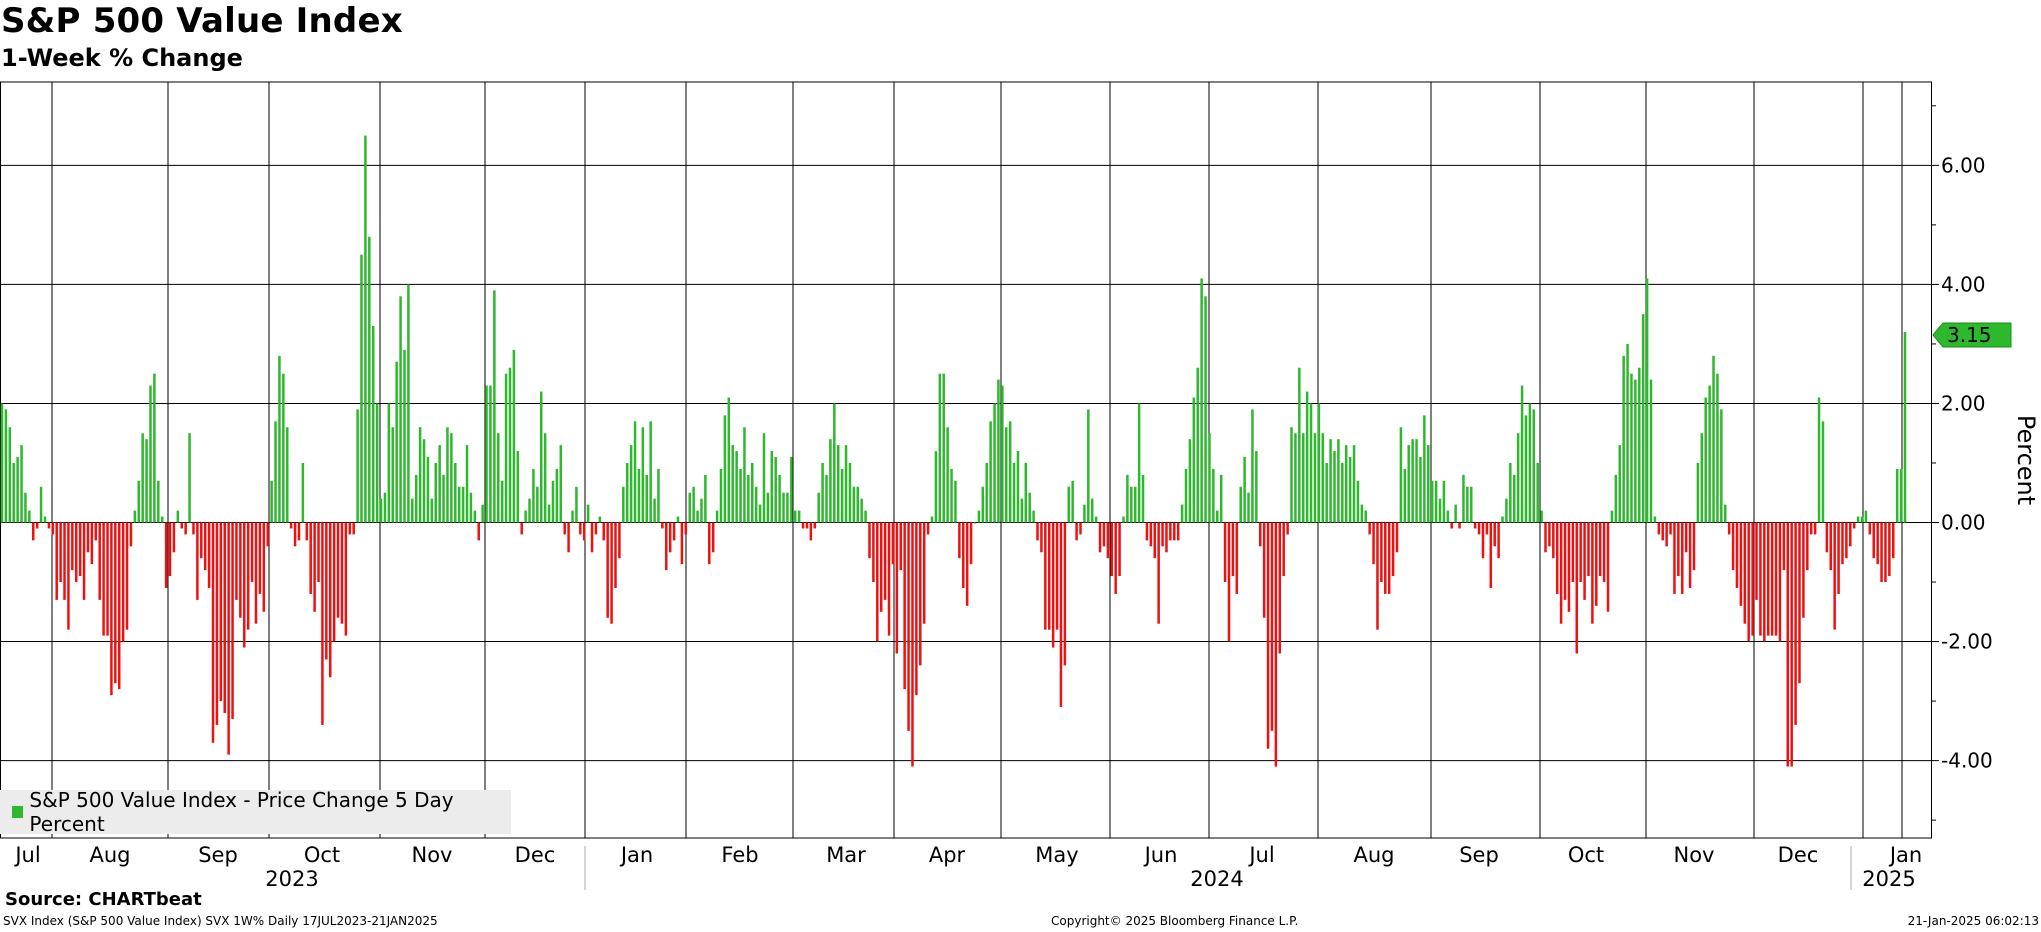 The height and width of the screenshot is (932, 2041). Describe the element at coordinates (1260, 855) in the screenshot. I see `x-tick-label: Jul` at that location.